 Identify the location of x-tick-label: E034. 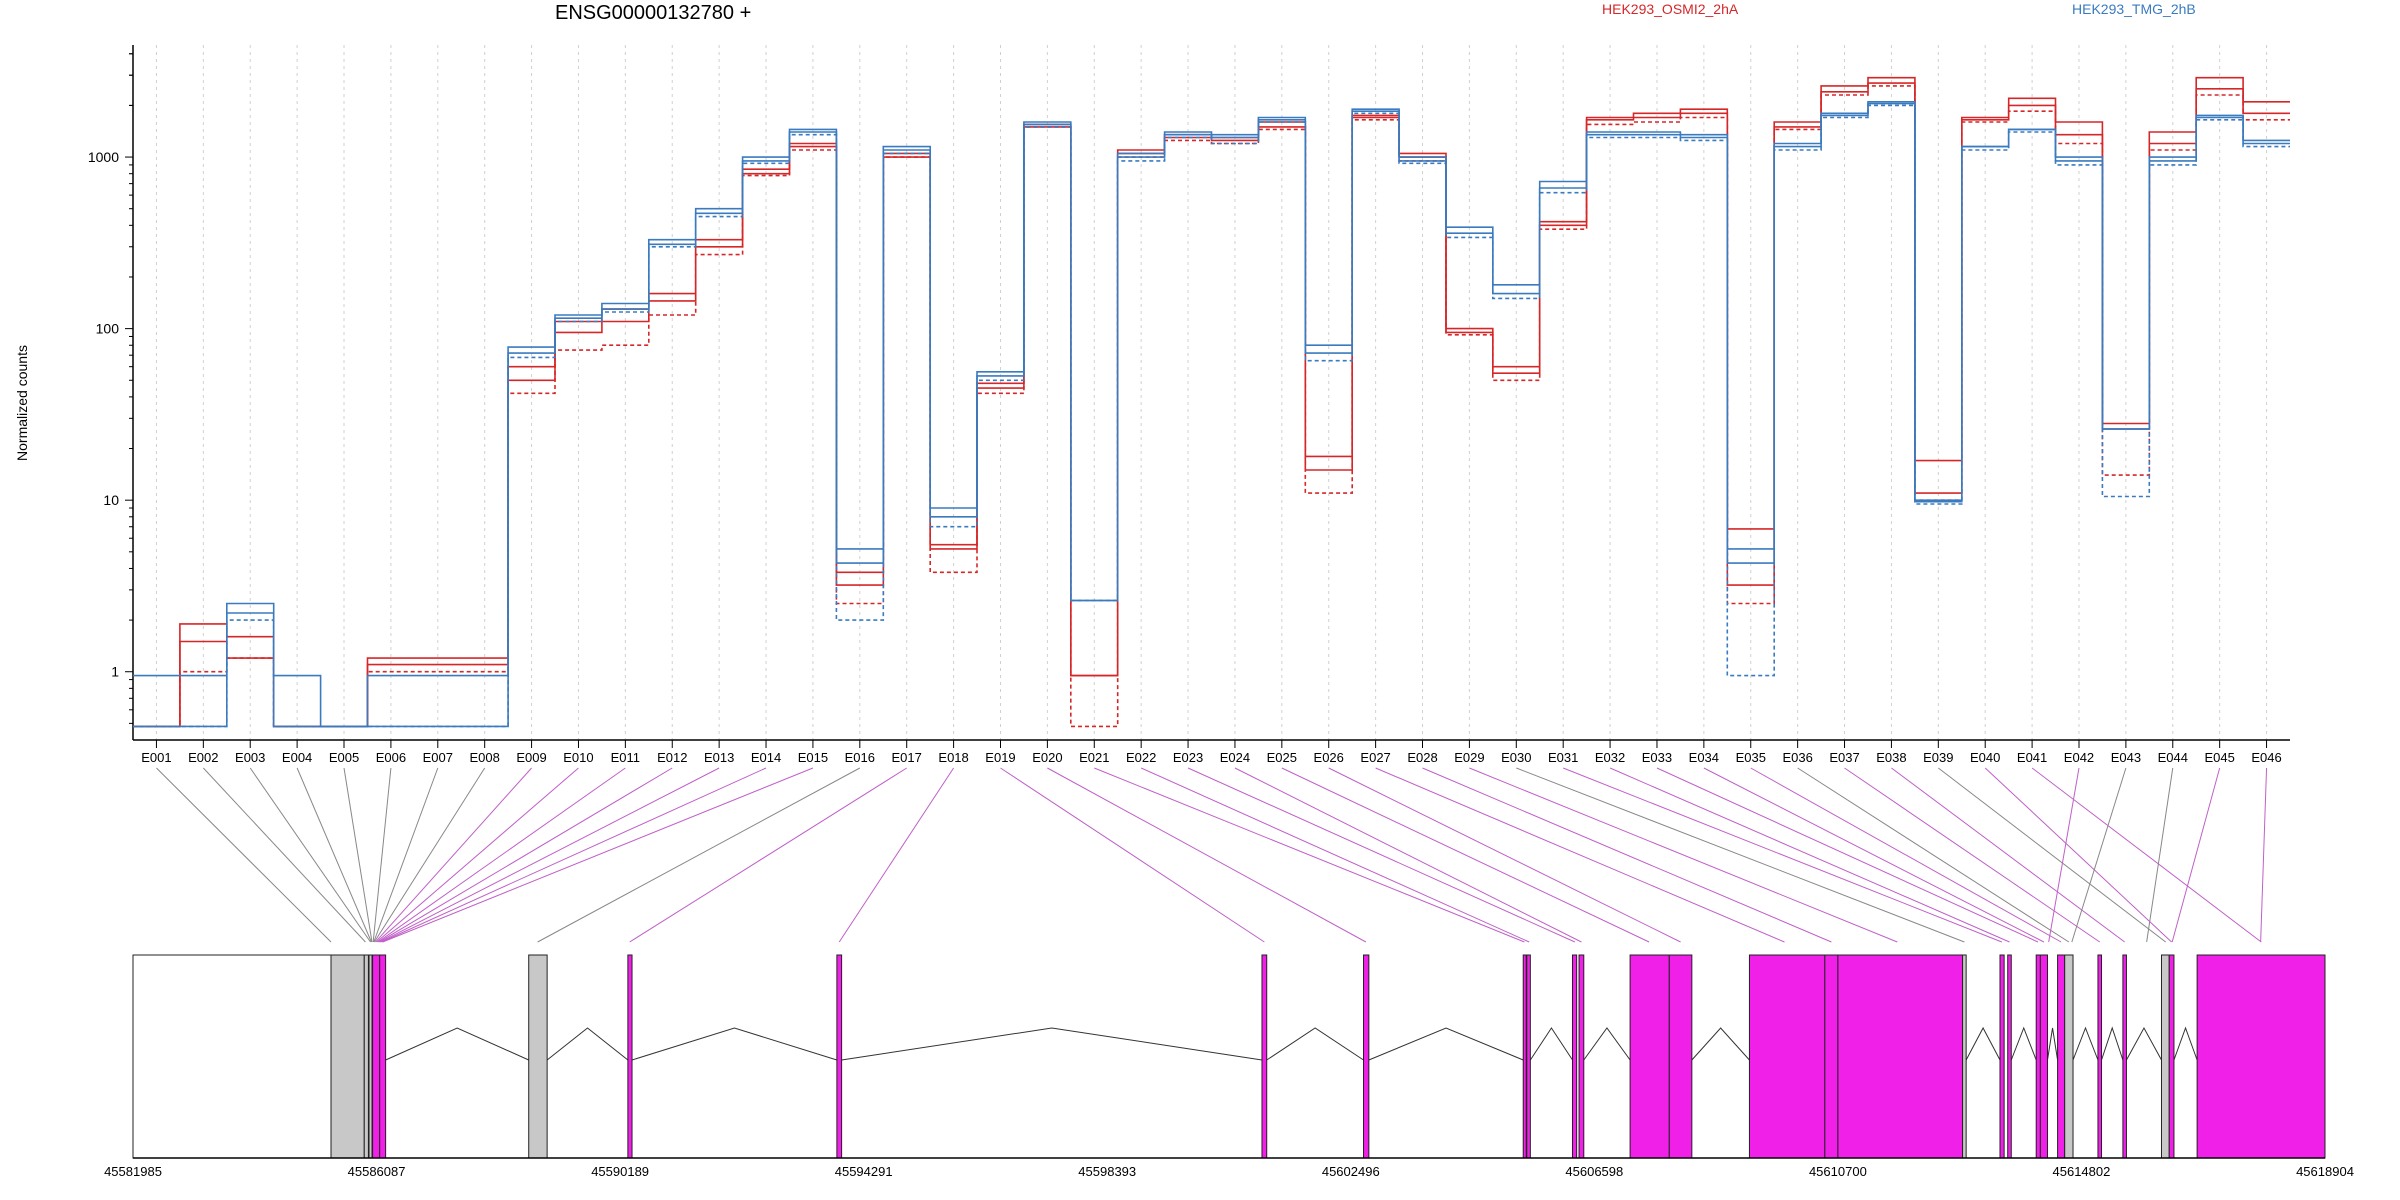
(1704, 757).